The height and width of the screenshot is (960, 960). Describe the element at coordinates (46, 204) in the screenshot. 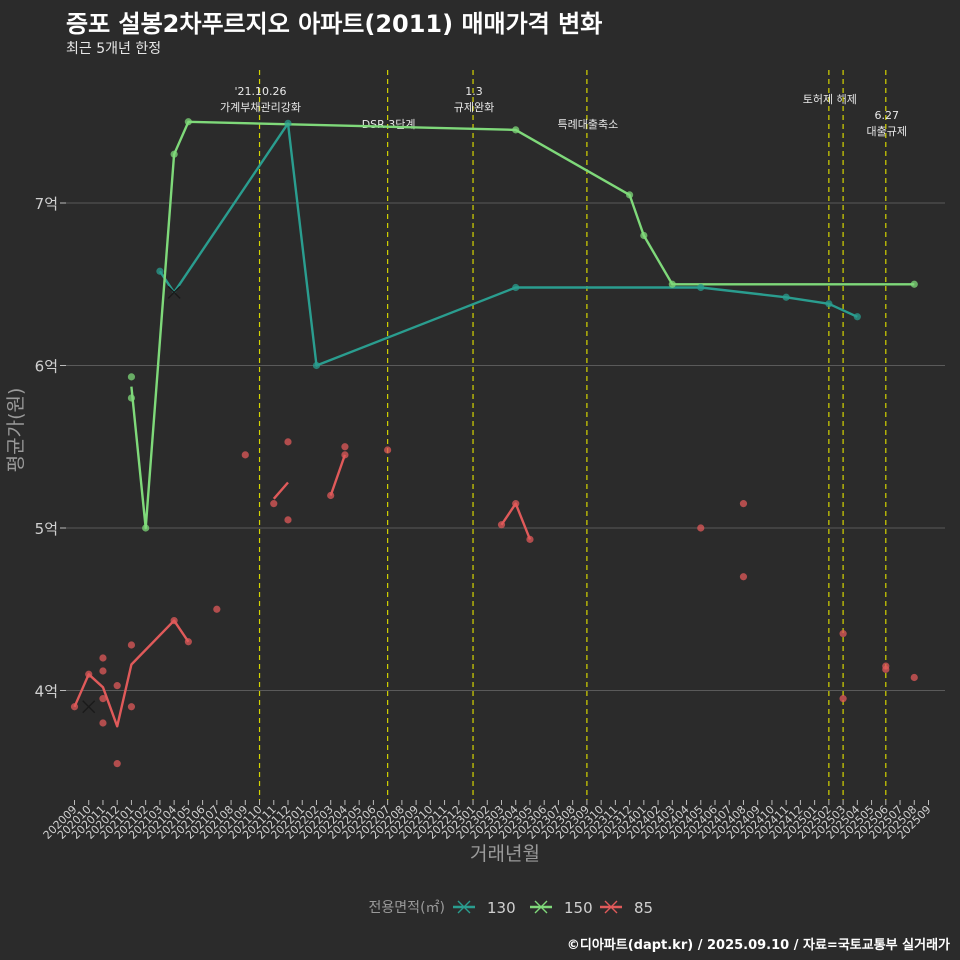

I see `y-tick-label: 7억` at that location.